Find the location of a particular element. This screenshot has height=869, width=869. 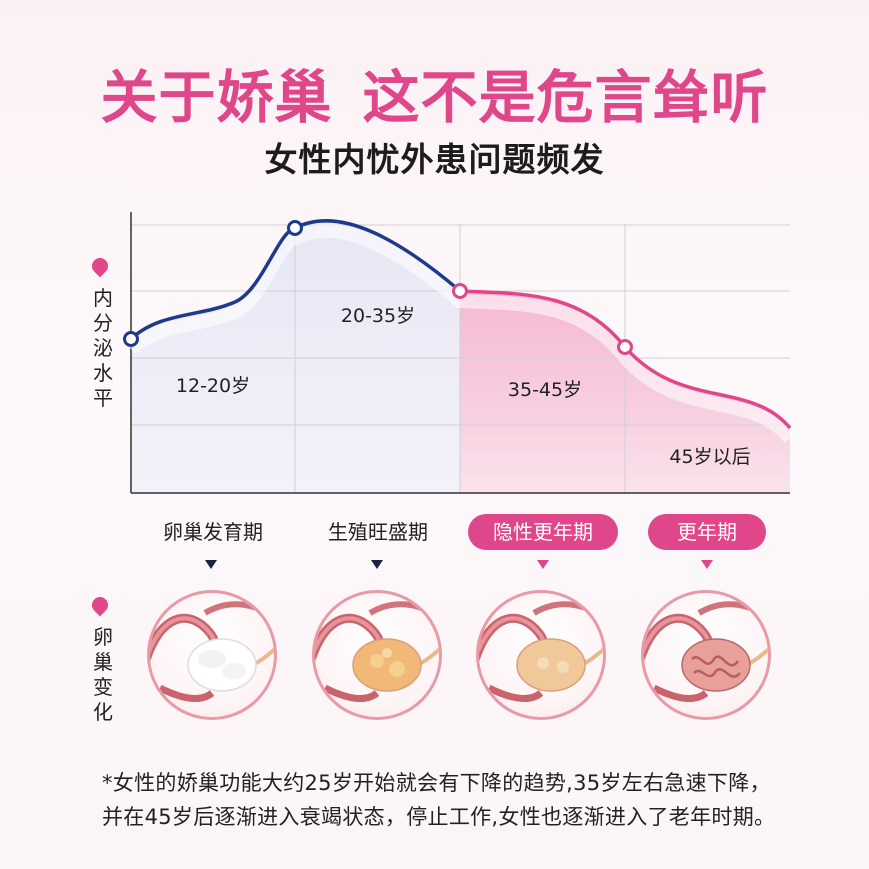

series-line-before is located at coordinates (295, 280).